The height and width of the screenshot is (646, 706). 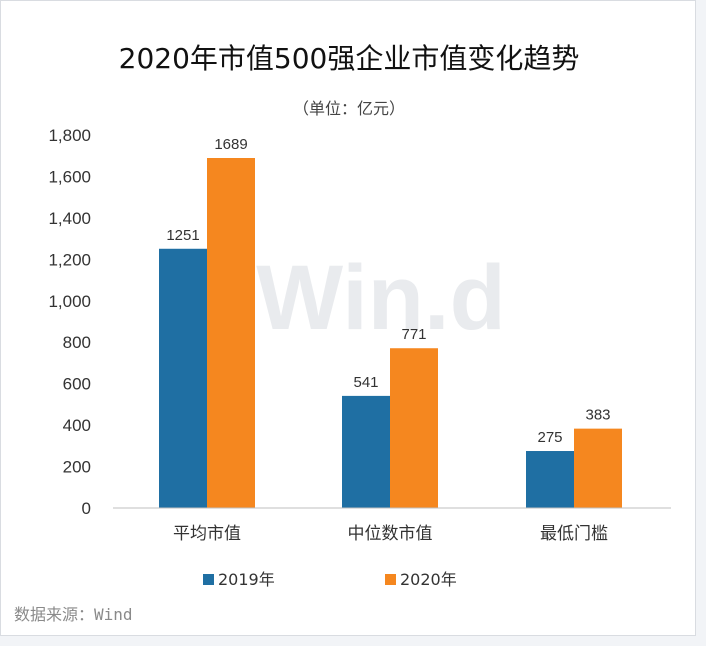 What do you see at coordinates (330, 579) in the screenshot?
I see `legend: 2019年 2020年` at bounding box center [330, 579].